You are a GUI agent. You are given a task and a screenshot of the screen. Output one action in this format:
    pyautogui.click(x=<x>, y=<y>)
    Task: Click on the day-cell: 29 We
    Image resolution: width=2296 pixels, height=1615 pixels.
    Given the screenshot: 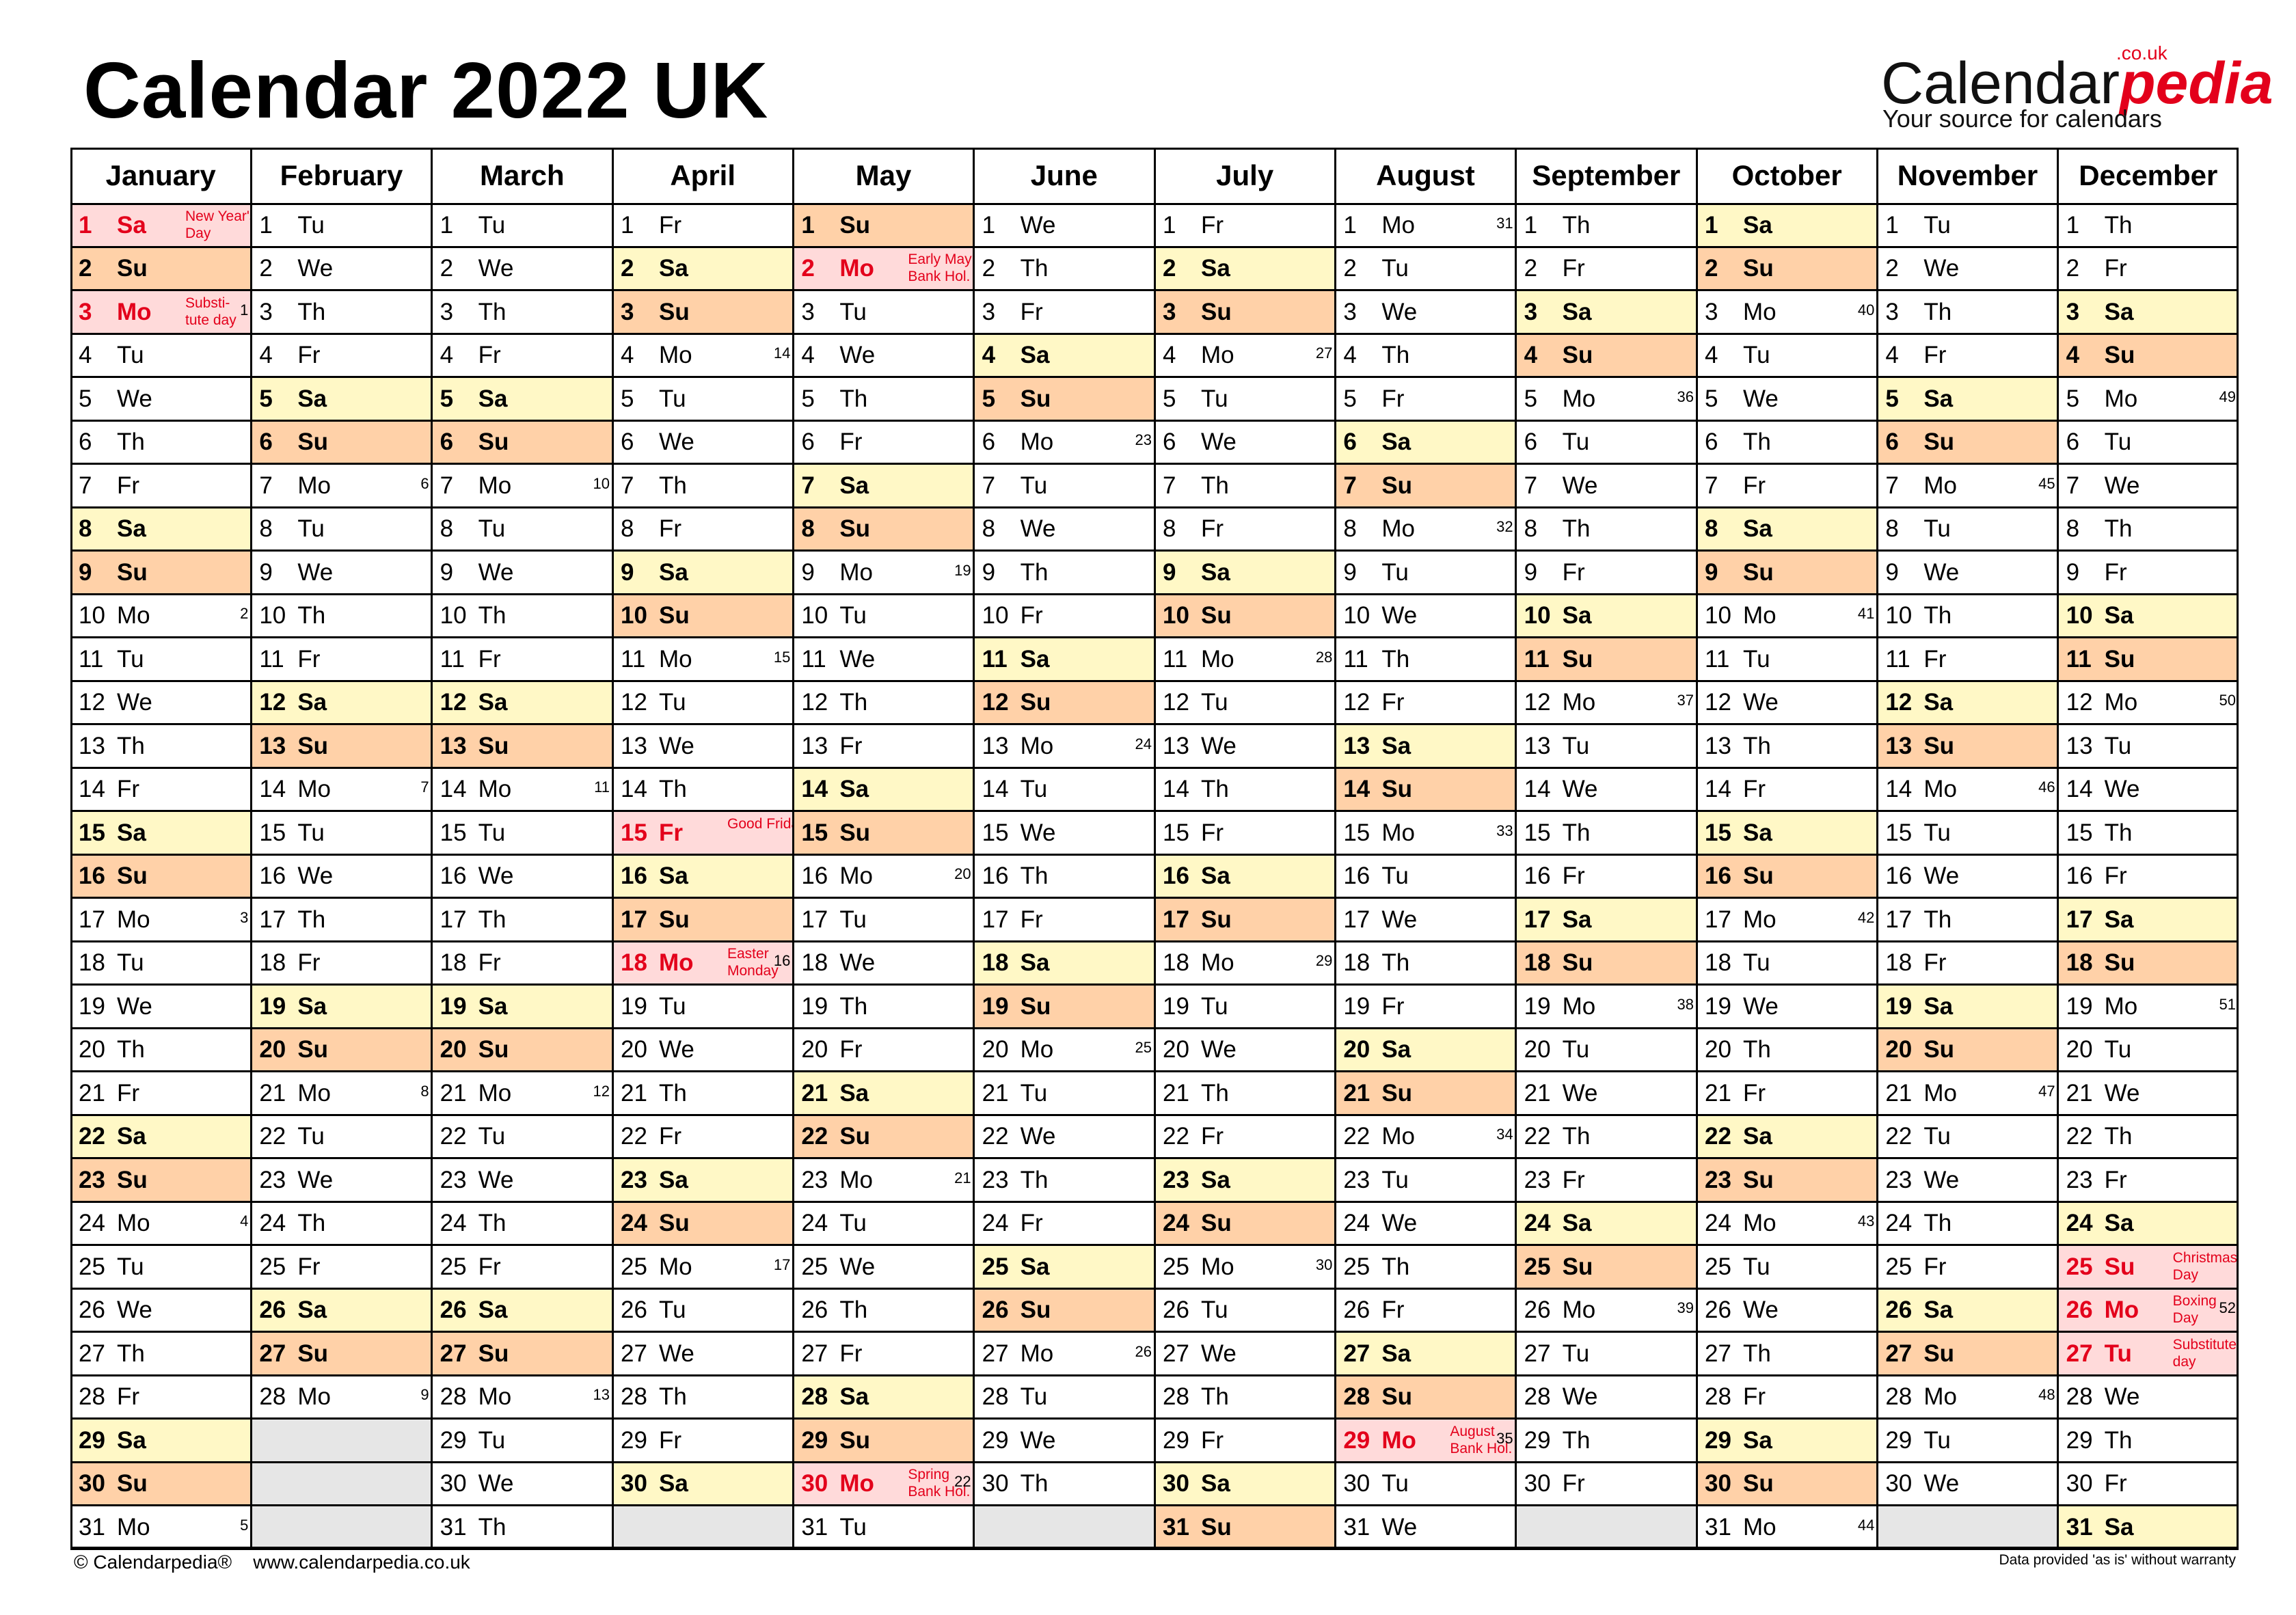 What is the action you would take?
    pyautogui.click(x=1064, y=1440)
    